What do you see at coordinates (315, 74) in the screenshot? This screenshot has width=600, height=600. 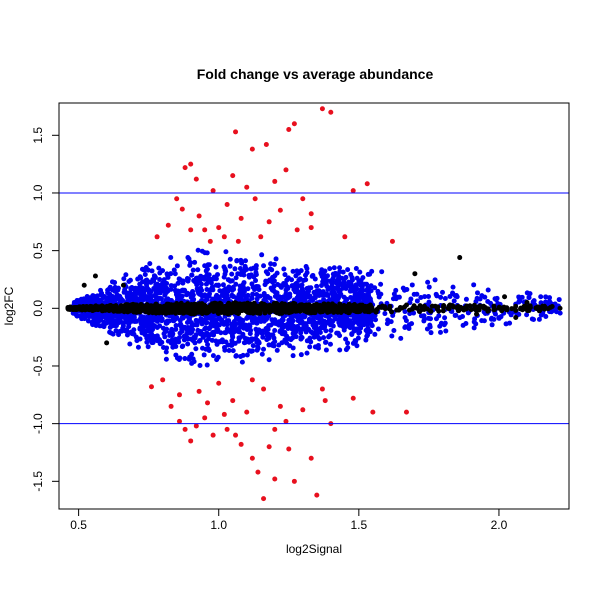 I see `chart-title: Fold change vs average abundance` at bounding box center [315, 74].